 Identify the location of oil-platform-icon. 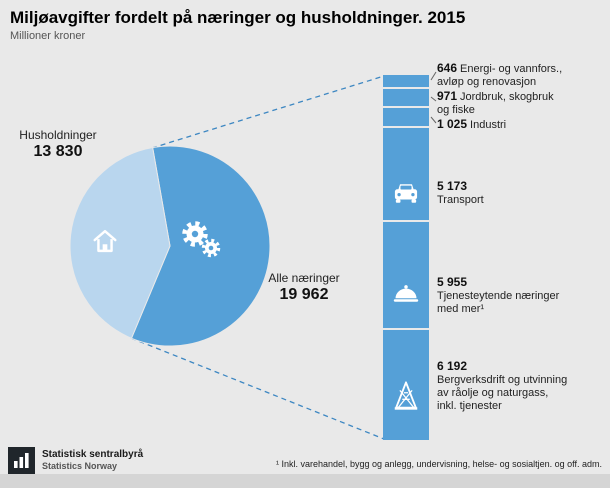
(406, 398).